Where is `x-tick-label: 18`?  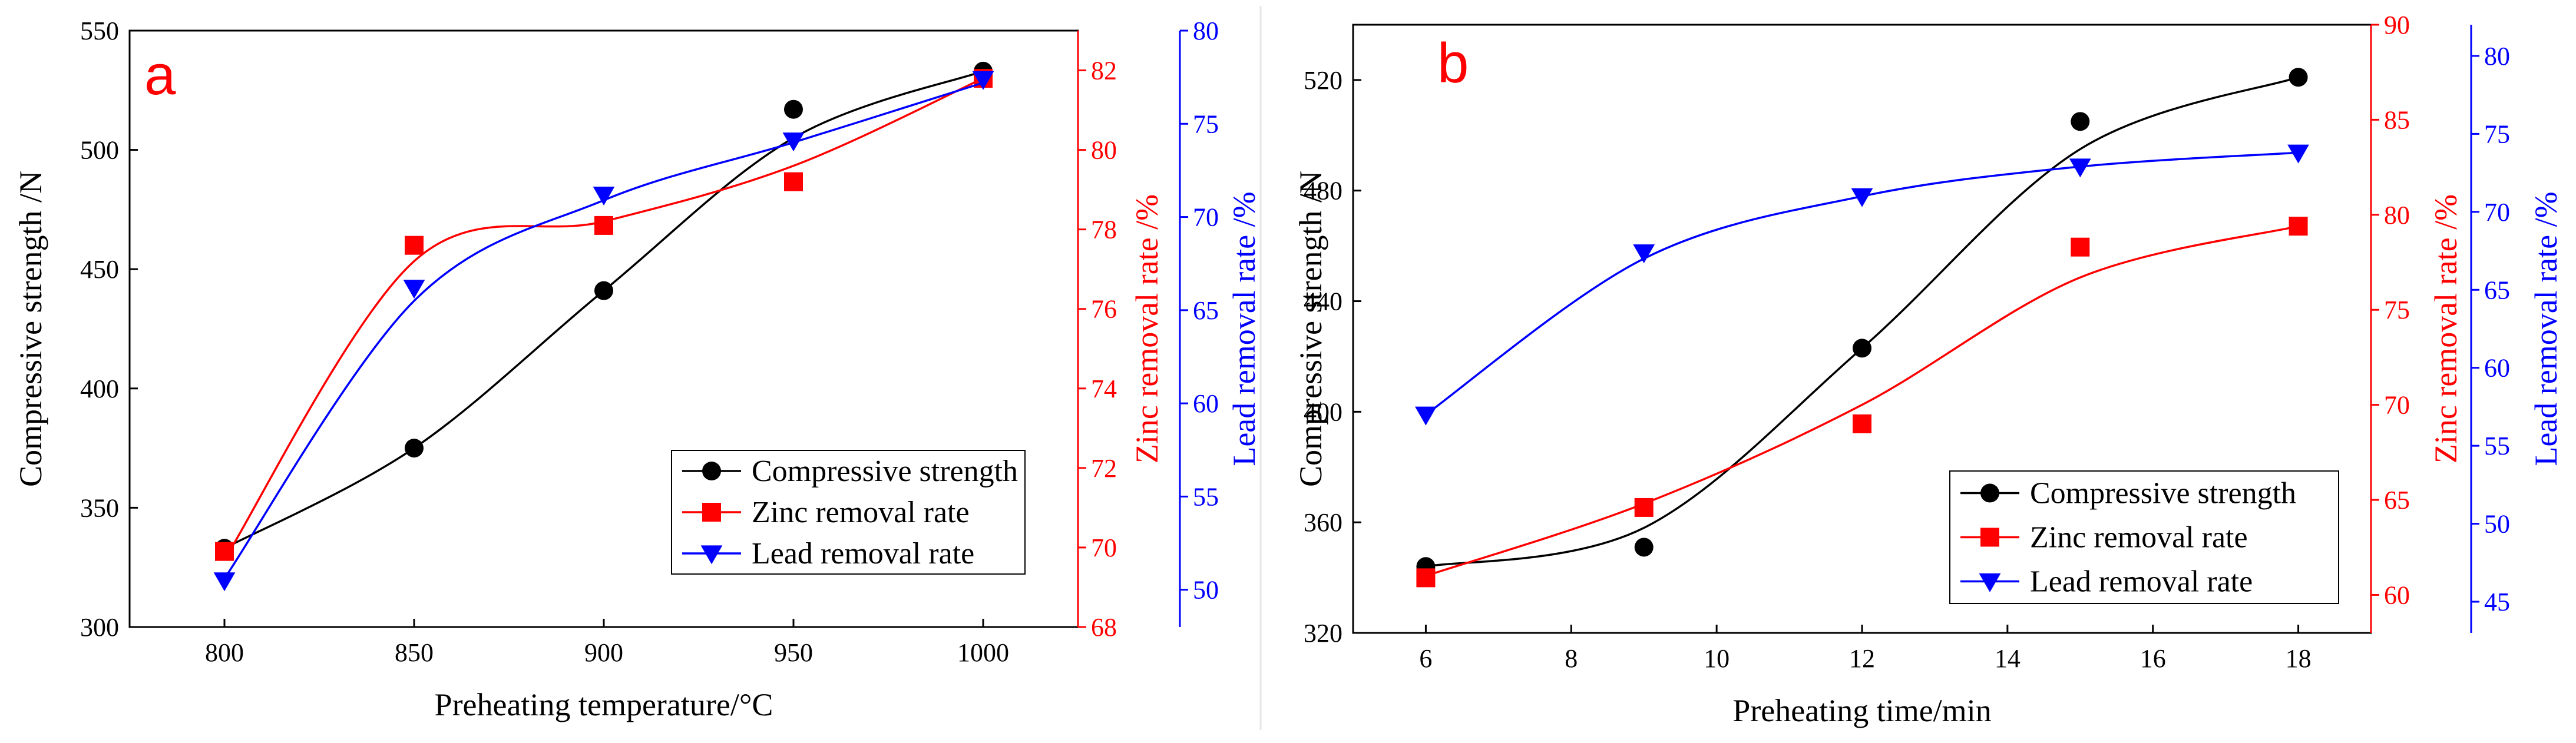
x-tick-label: 18 is located at coordinates (2299, 659).